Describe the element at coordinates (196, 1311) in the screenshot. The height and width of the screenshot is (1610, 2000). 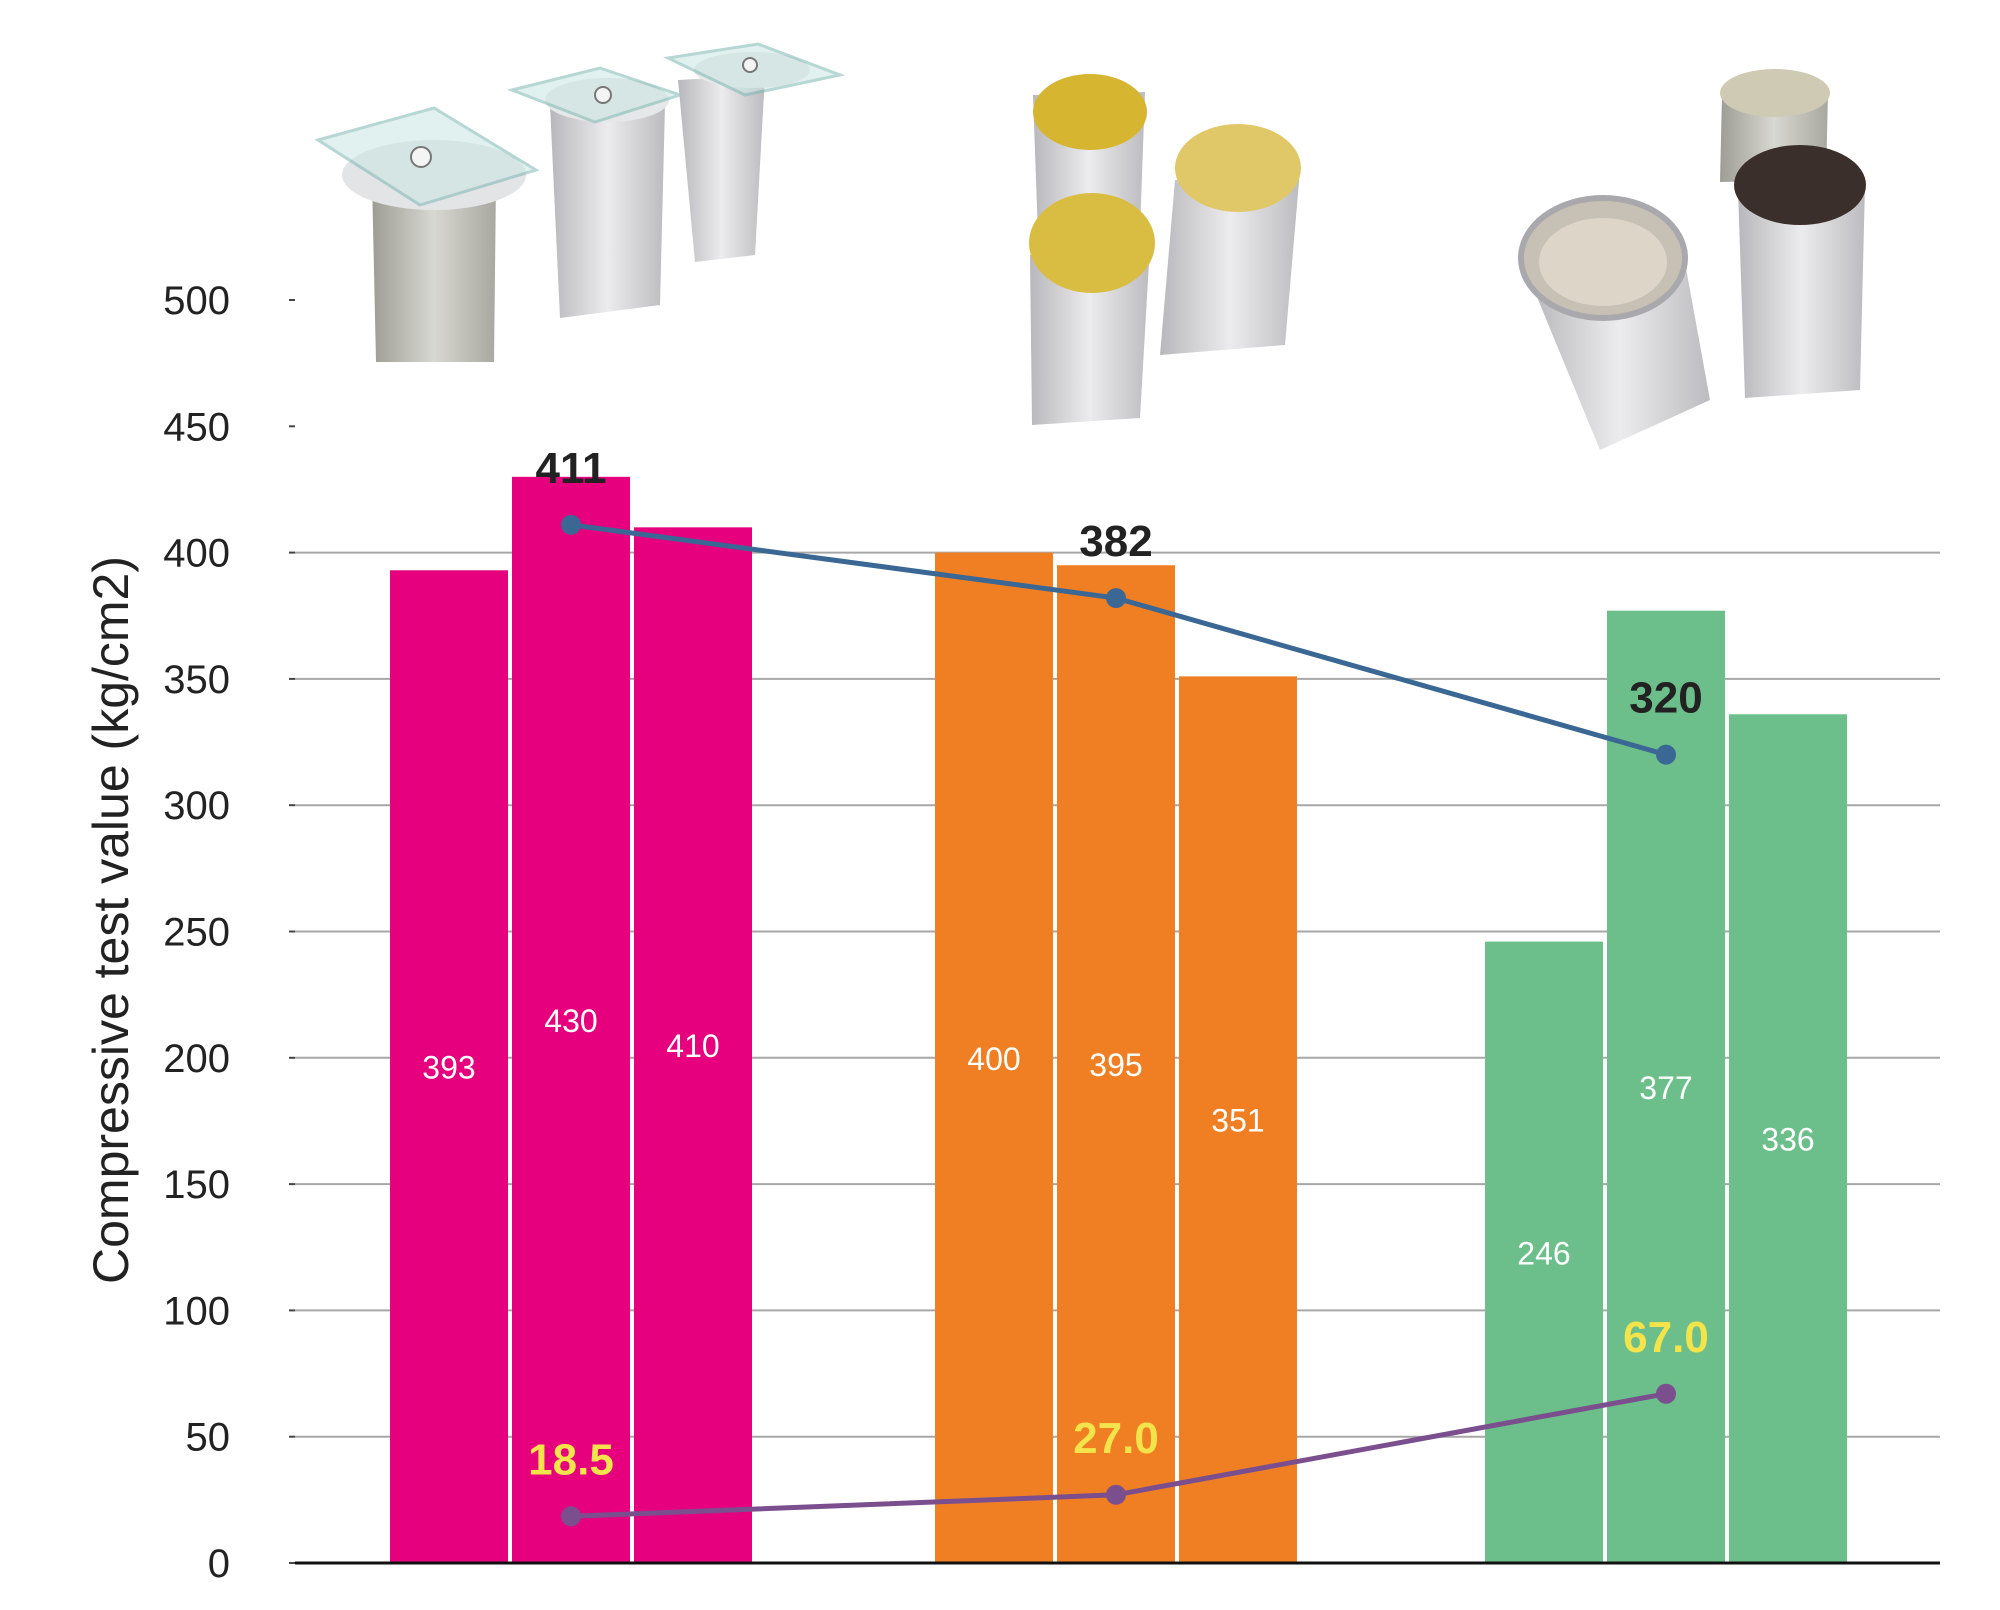
I see `y-tick-label: 100` at that location.